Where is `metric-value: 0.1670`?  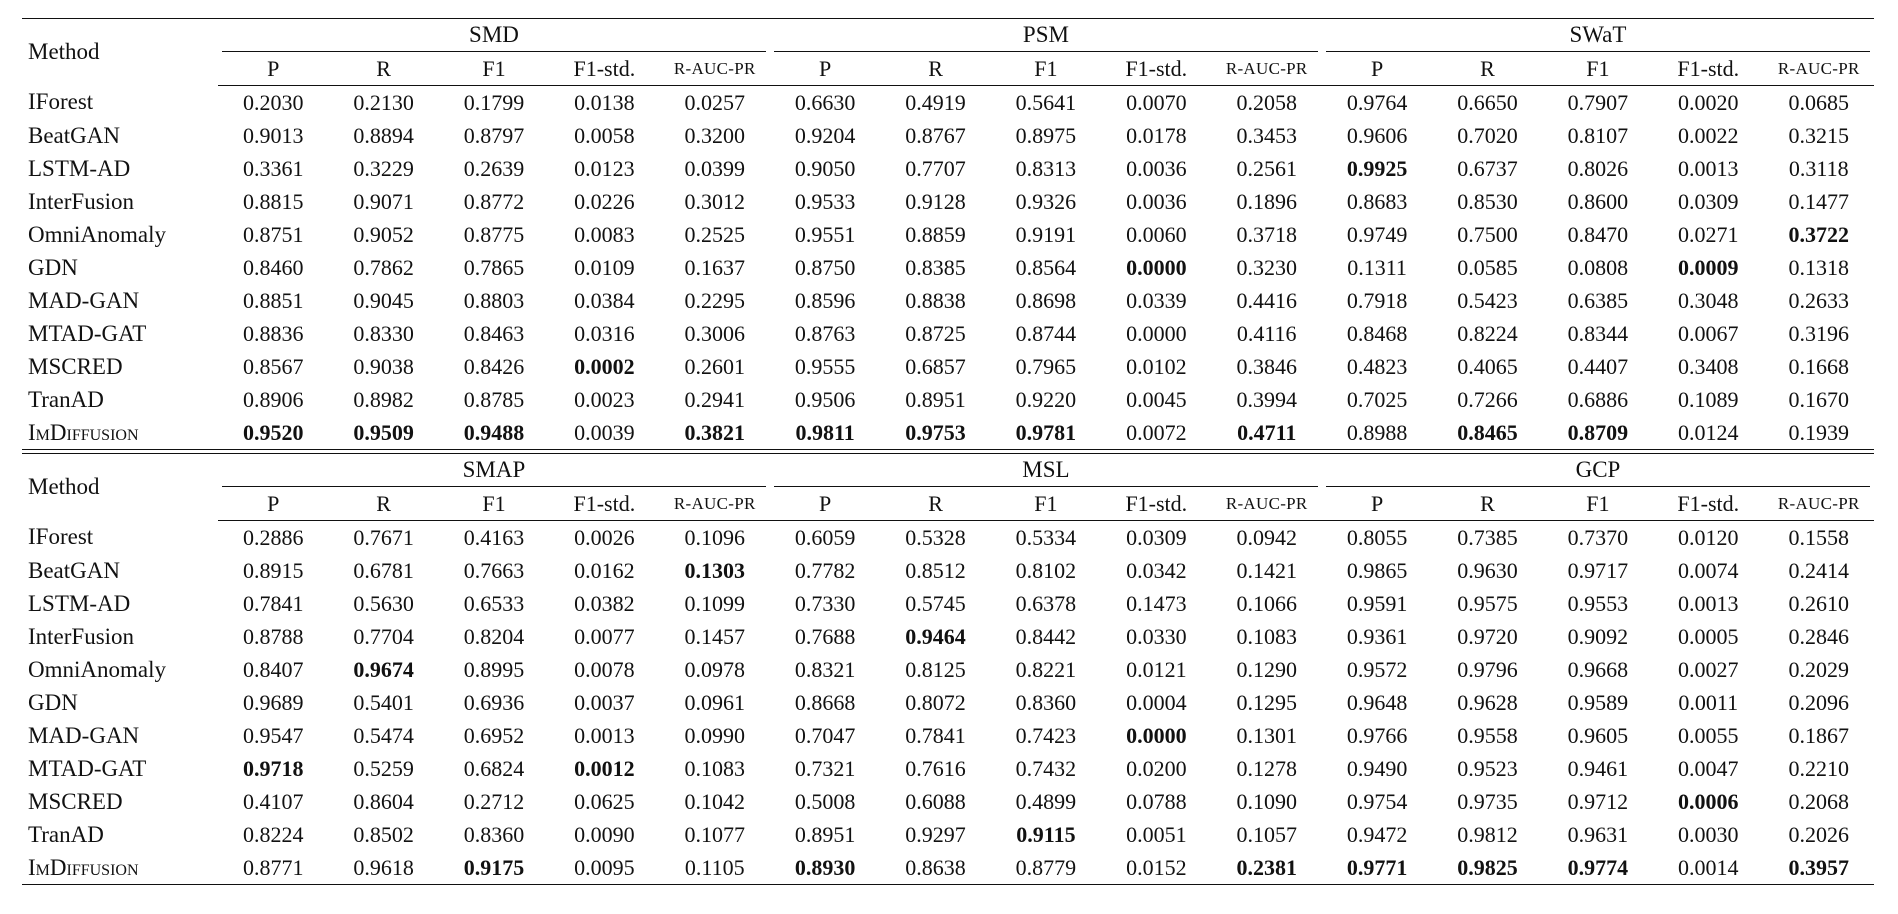 metric-value: 0.1670 is located at coordinates (1818, 399).